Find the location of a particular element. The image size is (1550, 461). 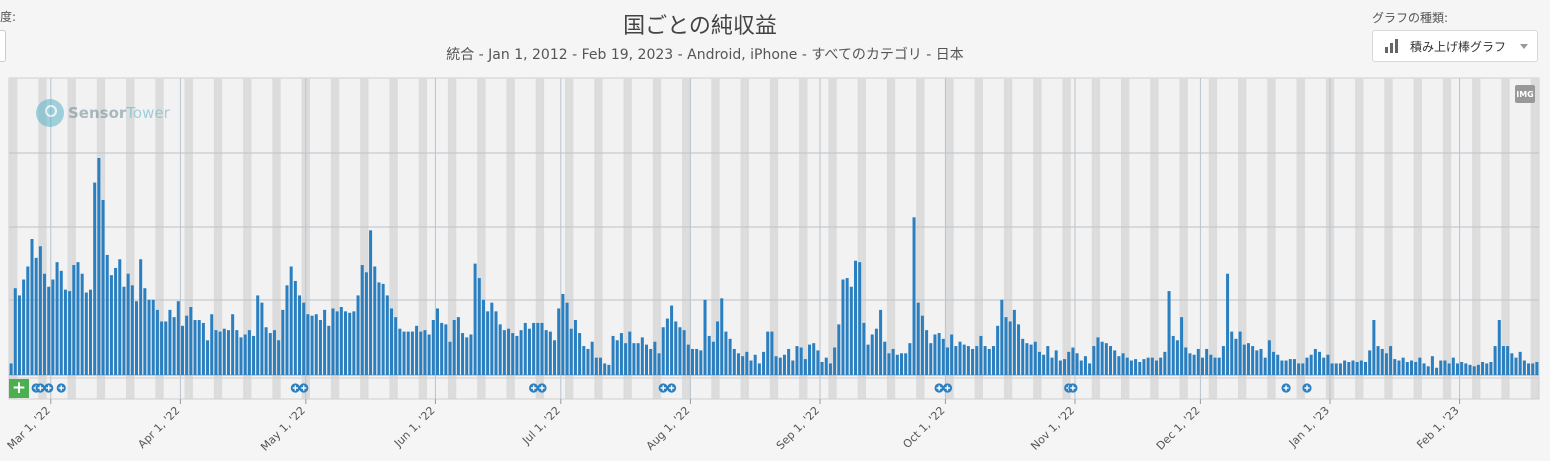

img-export-button: IMG is located at coordinates (1525, 94).